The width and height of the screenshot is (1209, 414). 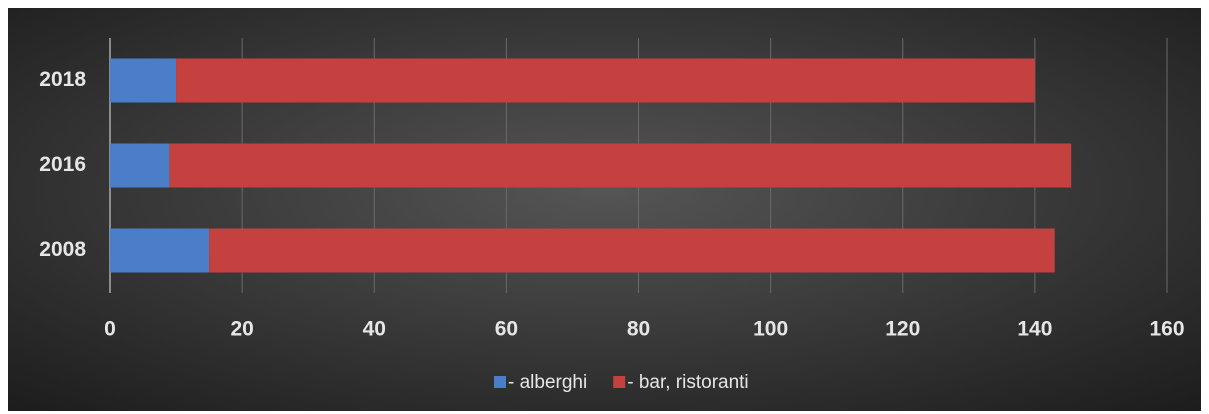 I want to click on x-tick-label: 40, so click(x=374, y=329).